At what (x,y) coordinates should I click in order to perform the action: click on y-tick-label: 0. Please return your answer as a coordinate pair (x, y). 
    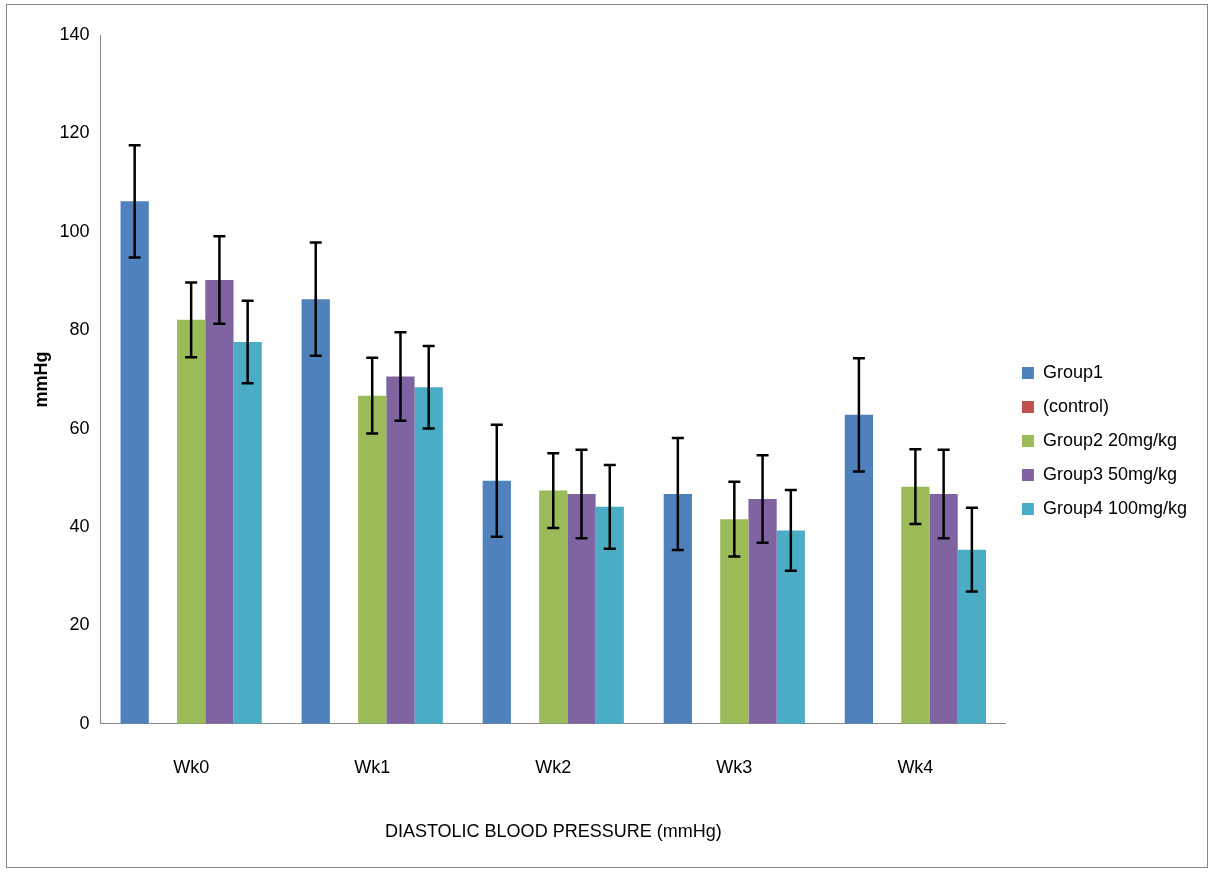
    Looking at the image, I should click on (84, 722).